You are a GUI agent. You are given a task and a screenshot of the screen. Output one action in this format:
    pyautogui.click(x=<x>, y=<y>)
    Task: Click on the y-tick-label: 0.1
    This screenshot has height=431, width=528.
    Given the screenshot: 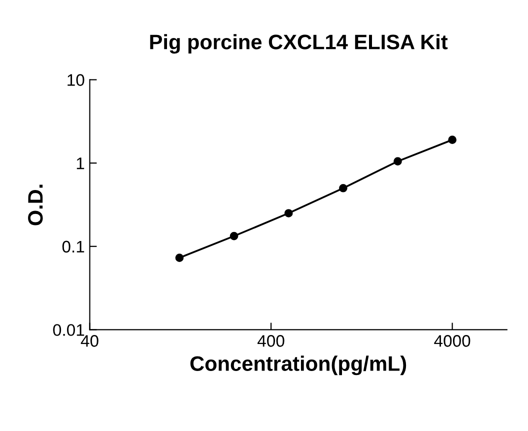 What is the action you would take?
    pyautogui.click(x=73, y=246)
    